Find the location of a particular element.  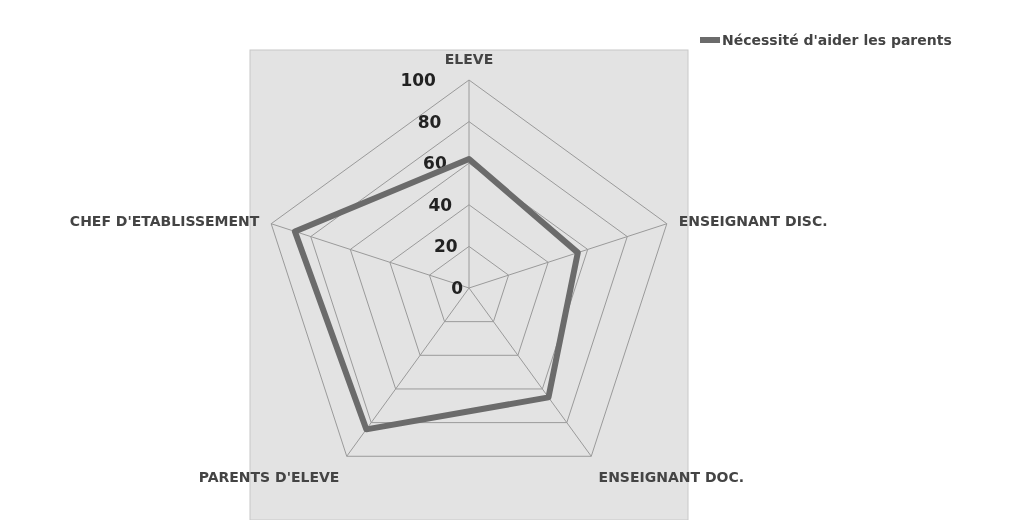

spoke-label: PARENTS D'ELEVE is located at coordinates (269, 477).